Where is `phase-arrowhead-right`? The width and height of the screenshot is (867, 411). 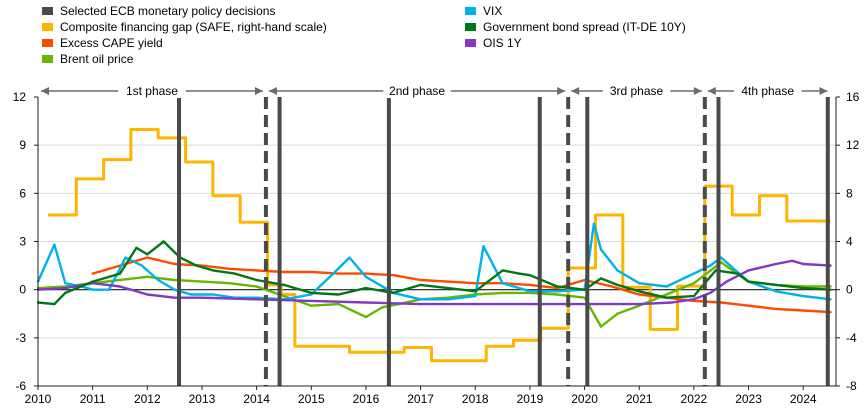 phase-arrowhead-right is located at coordinates (561, 91).